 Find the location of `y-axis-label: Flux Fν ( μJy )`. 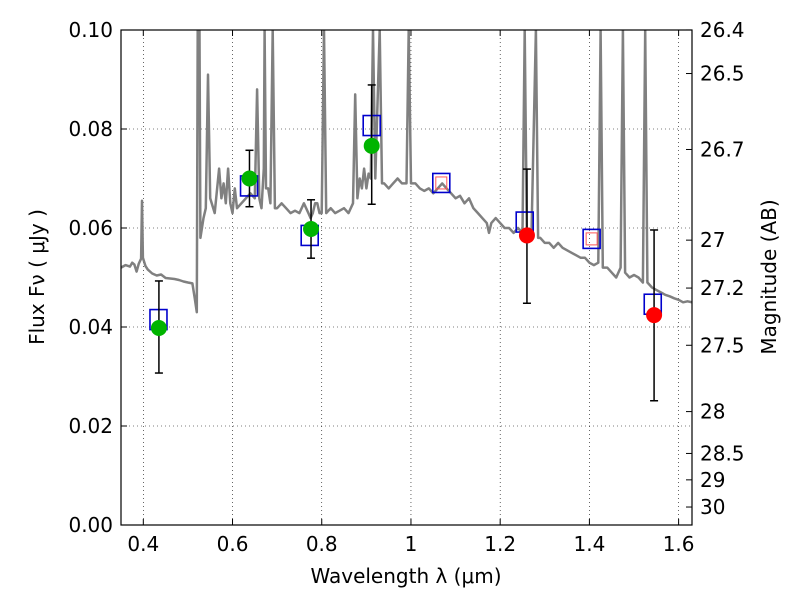

y-axis-label: Flux Fν ( μJy ) is located at coordinates (37, 277).